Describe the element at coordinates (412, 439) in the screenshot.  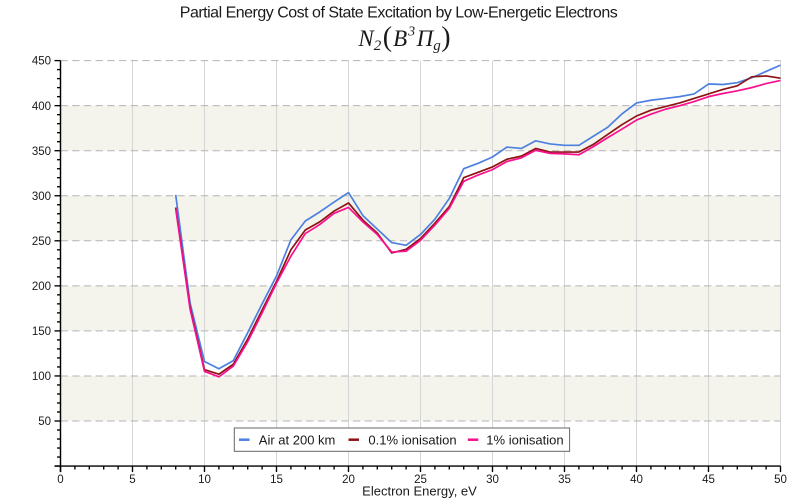
I see `svg-text: 0.1% ionisation` at that location.